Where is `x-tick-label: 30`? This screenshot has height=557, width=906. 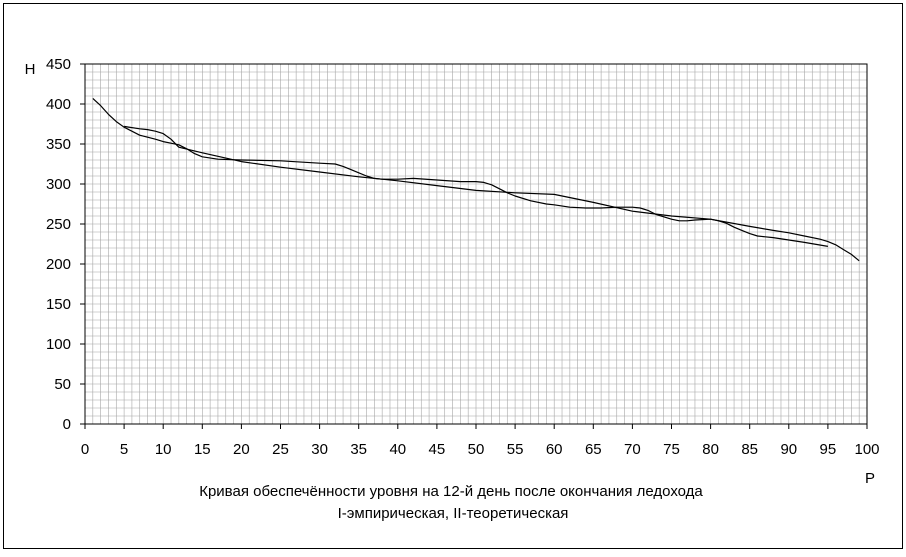
x-tick-label: 30 is located at coordinates (319, 449).